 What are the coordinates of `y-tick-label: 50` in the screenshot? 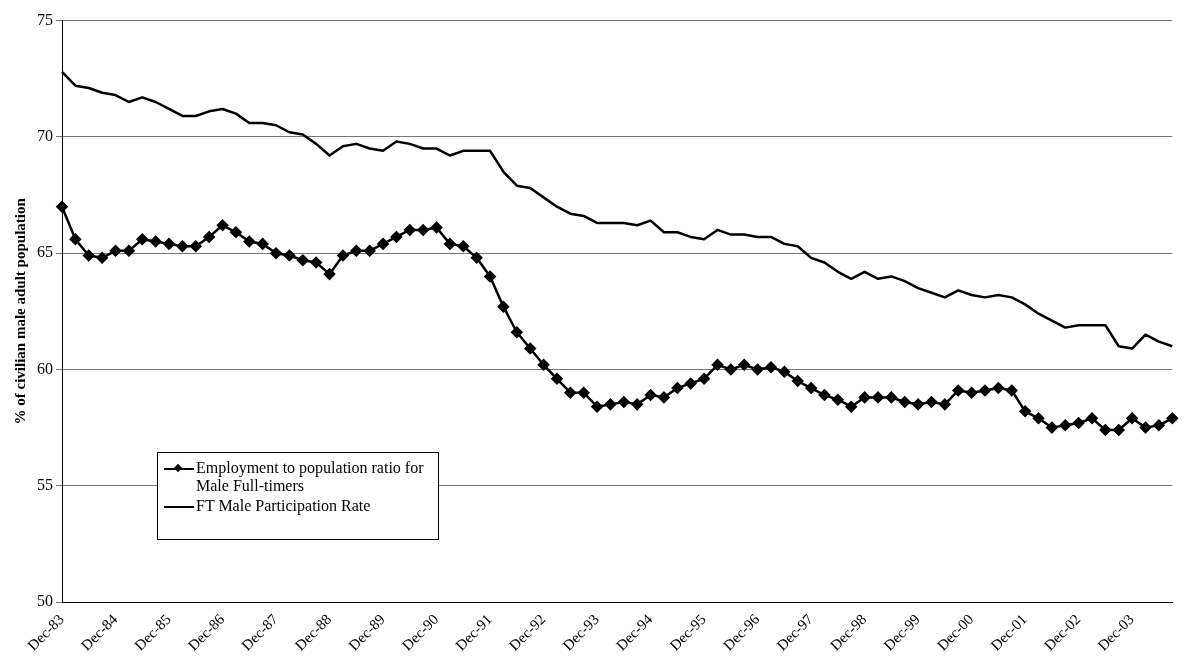 It's located at (45, 601).